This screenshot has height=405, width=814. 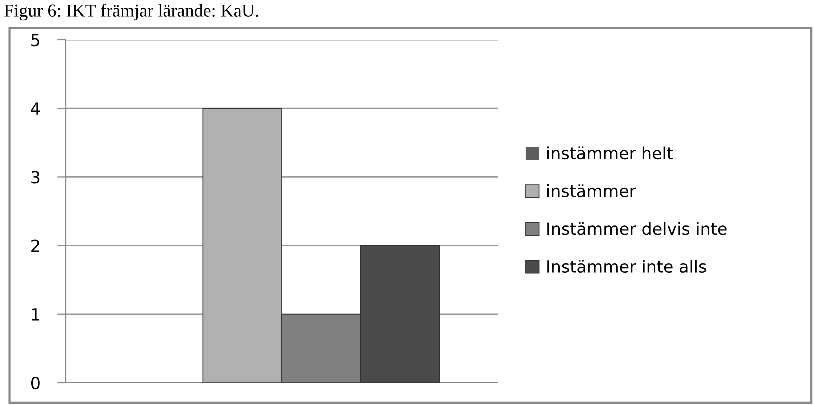 What do you see at coordinates (36, 177) in the screenshot?
I see `y-tick-label: 3` at bounding box center [36, 177].